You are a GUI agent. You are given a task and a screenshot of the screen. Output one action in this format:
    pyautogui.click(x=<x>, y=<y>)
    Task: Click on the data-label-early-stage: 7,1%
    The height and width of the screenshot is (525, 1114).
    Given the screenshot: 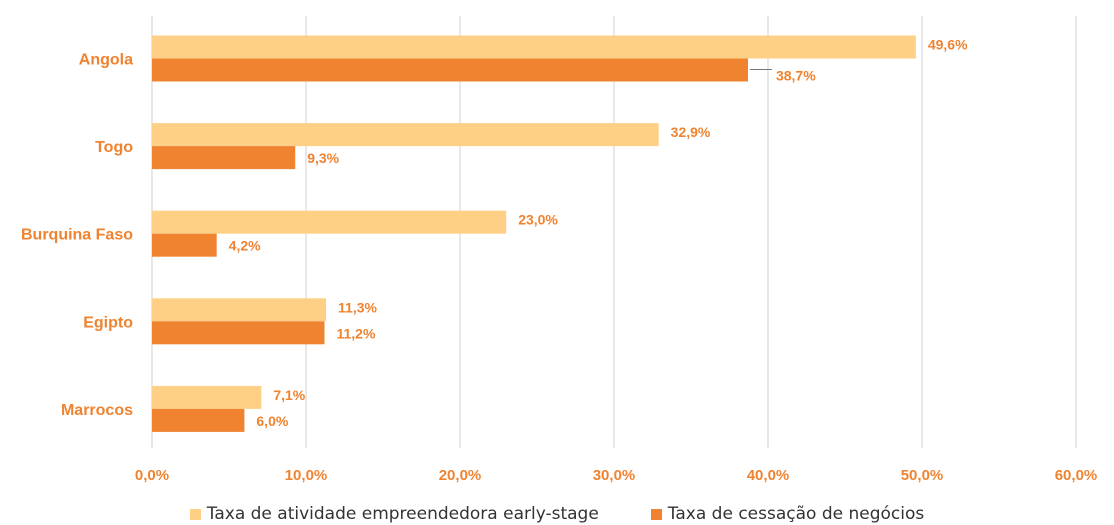 What is the action you would take?
    pyautogui.click(x=289, y=395)
    